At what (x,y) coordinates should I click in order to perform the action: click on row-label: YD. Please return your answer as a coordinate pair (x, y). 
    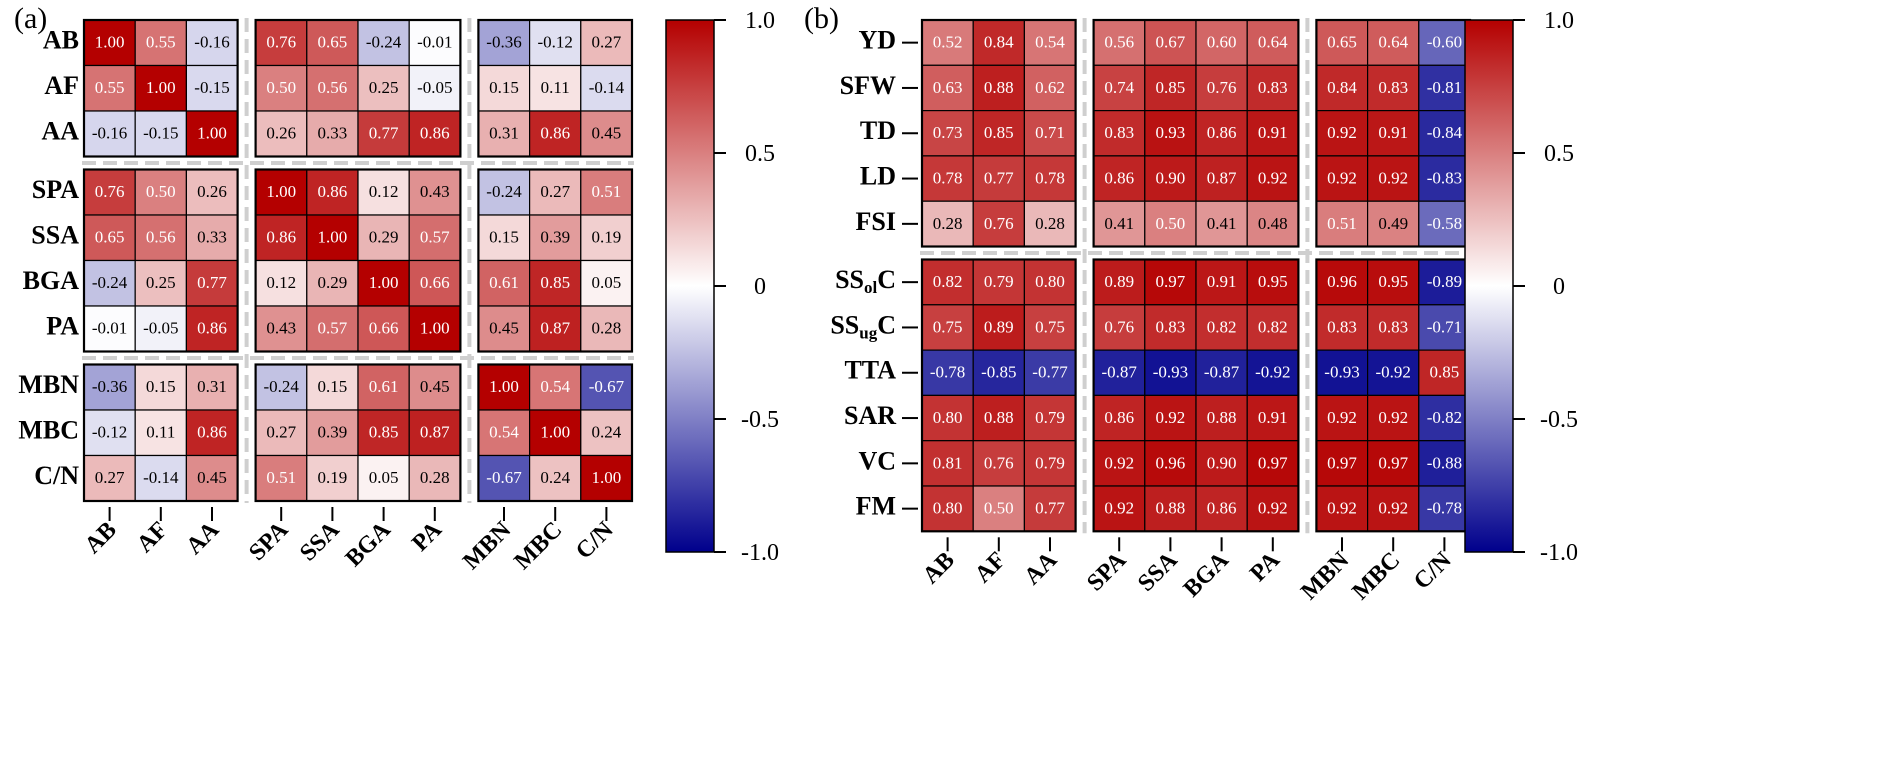
    Looking at the image, I should click on (877, 40).